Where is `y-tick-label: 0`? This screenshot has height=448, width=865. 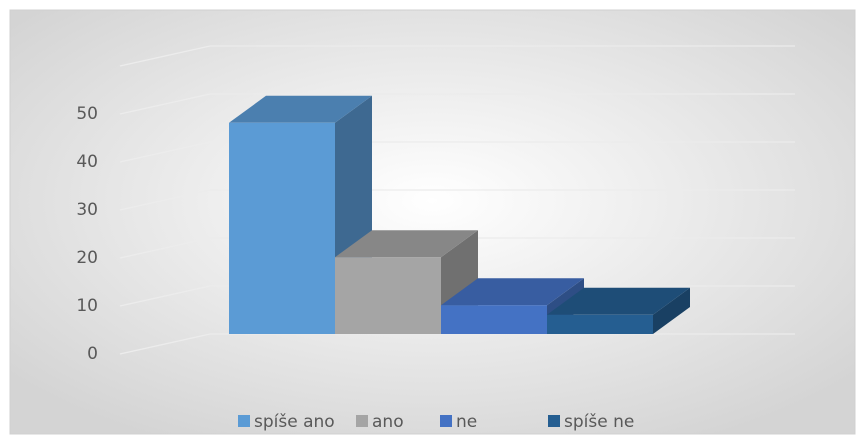 y-tick-label: 0 is located at coordinates (92, 354).